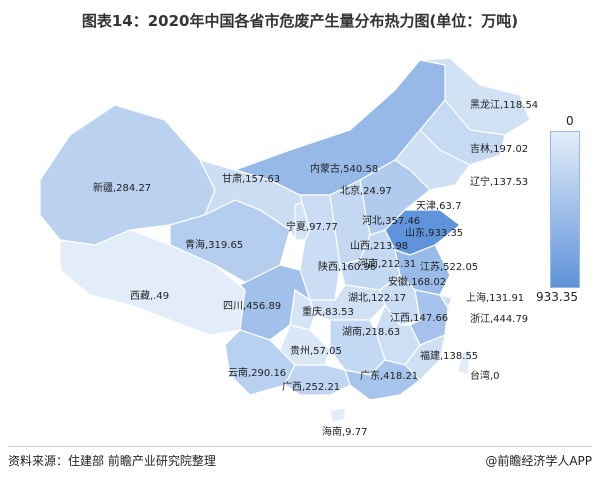  I want to click on source-note: 资料来源：住建部 前瞻产业研究院整理, so click(112, 461).